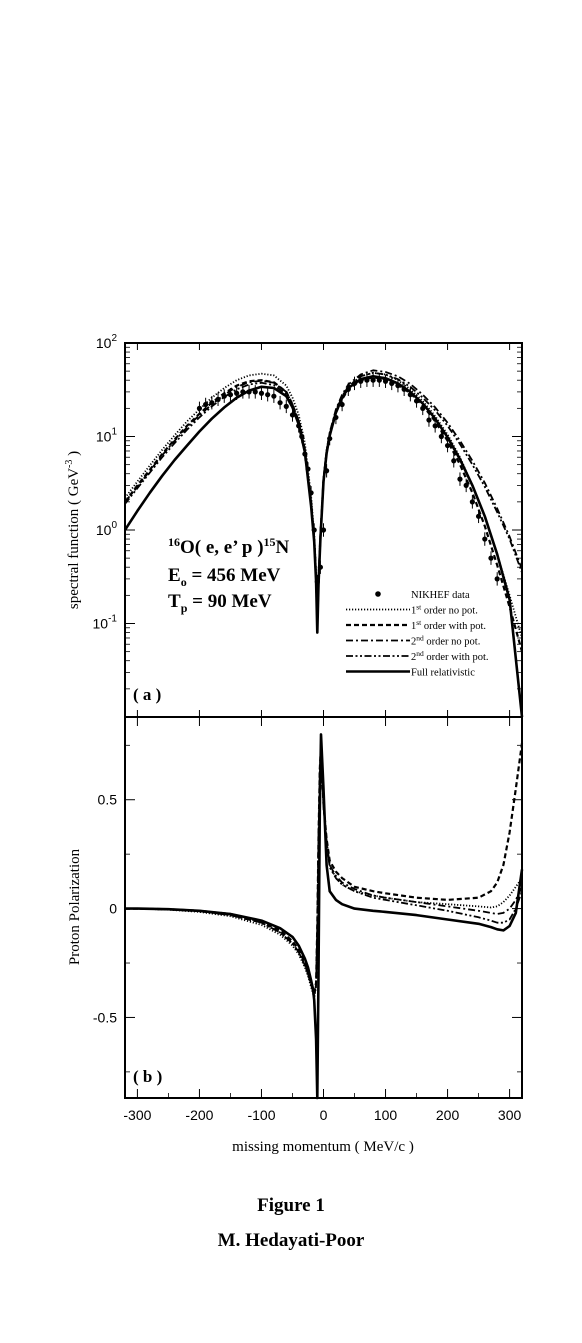 Image resolution: width=582 pixels, height=1343 pixels. What do you see at coordinates (386, 1115) in the screenshot?
I see `panel-b-xtick-label: 100` at bounding box center [386, 1115].